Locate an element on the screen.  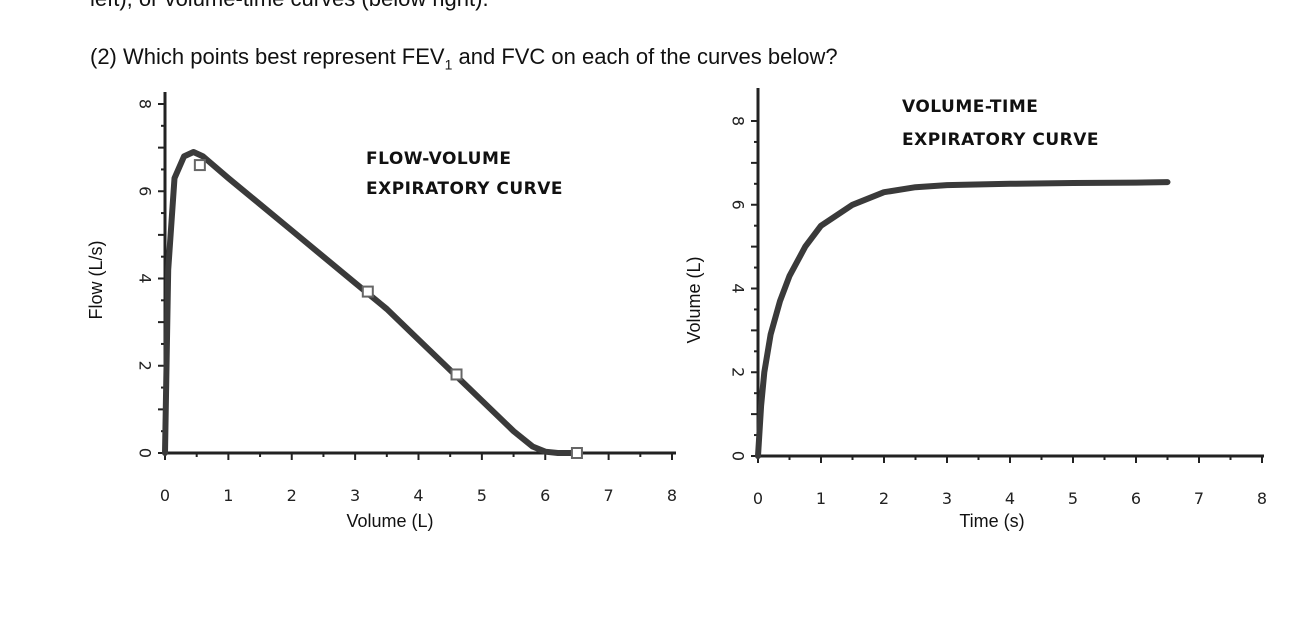
y-axis-label: Volume (L) is located at coordinates (694, 299).